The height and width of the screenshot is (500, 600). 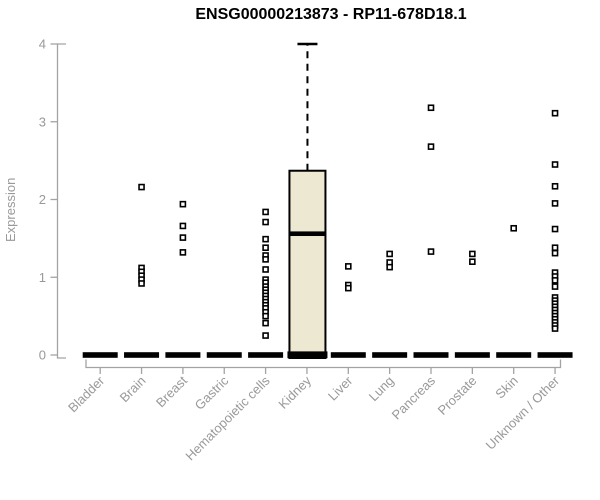 I want to click on chart-title: ENSG00000213873 - RP11-678D18.1, so click(x=331, y=14).